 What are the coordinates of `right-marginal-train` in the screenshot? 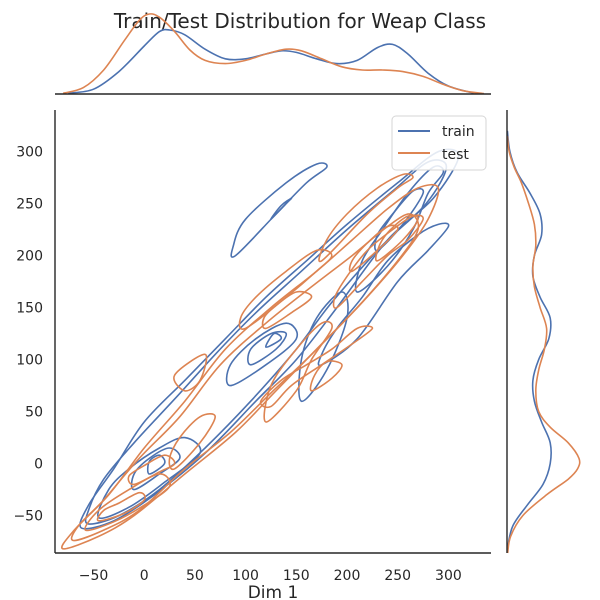 It's located at (529, 338).